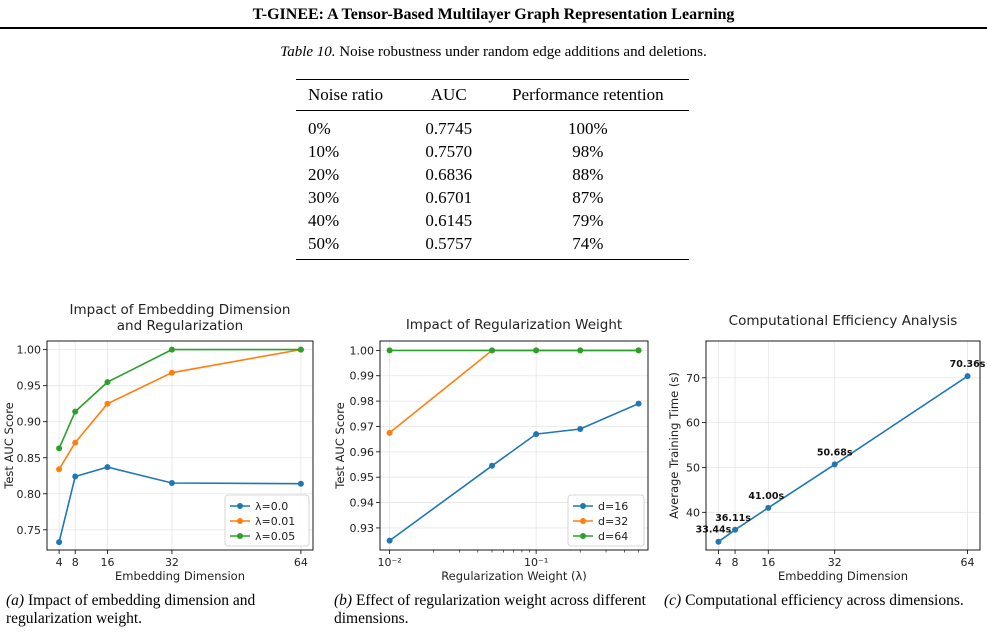  Describe the element at coordinates (613, 536) in the screenshot. I see `legend-label: d=64` at that location.